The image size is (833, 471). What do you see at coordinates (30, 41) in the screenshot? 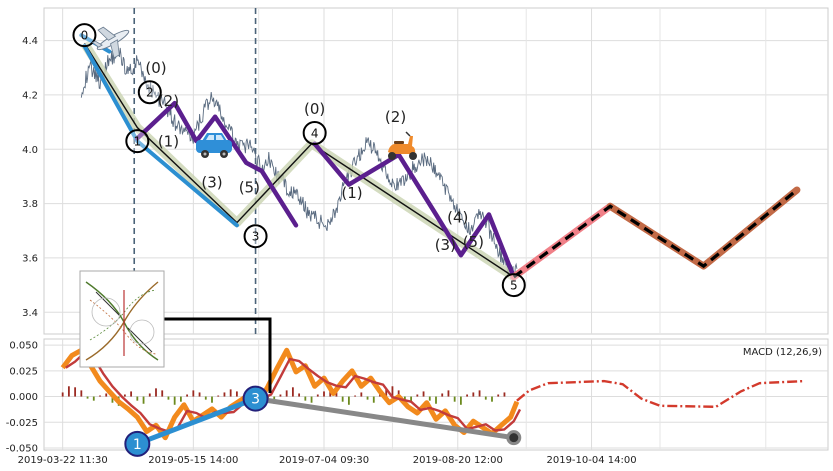
I see `price-y-tick-label: 4.4` at bounding box center [30, 41].